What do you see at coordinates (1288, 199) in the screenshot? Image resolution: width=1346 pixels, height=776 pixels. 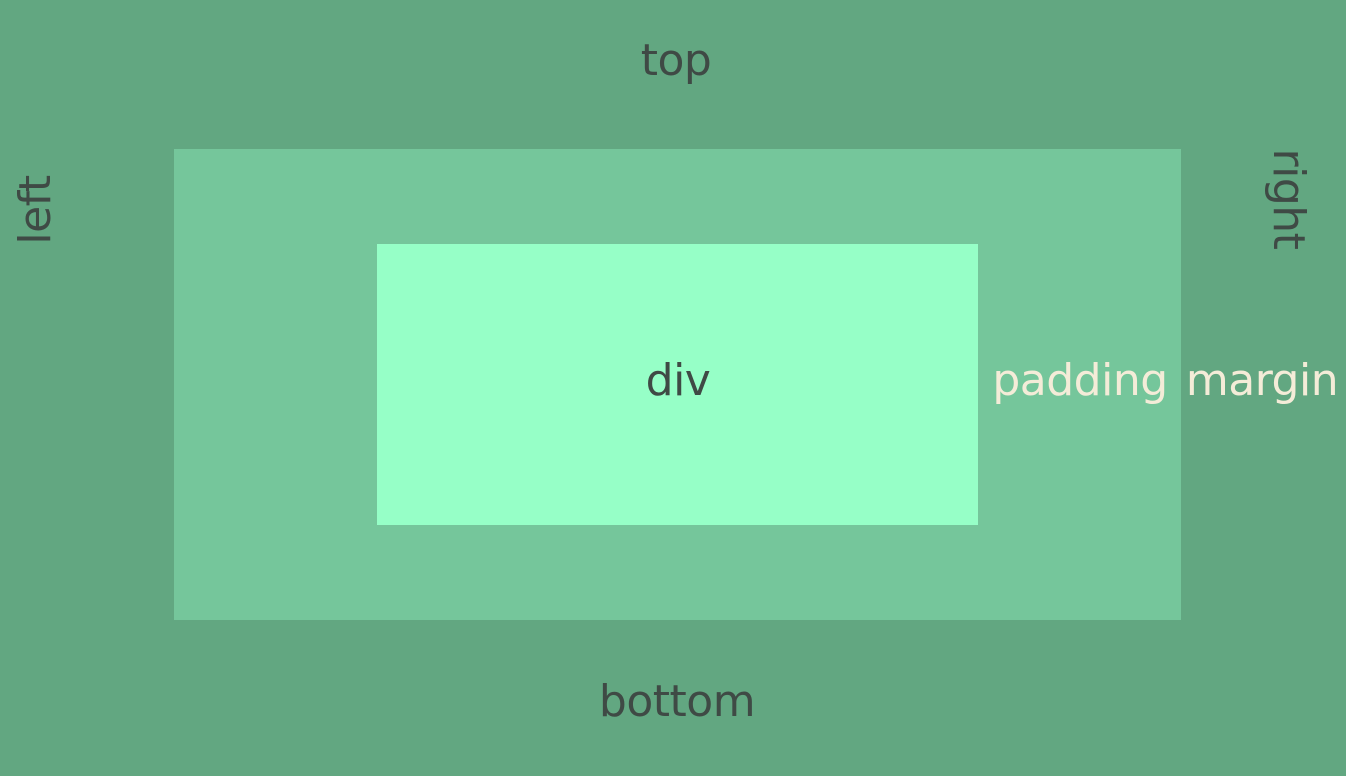 I see `right-label: right` at bounding box center [1288, 199].